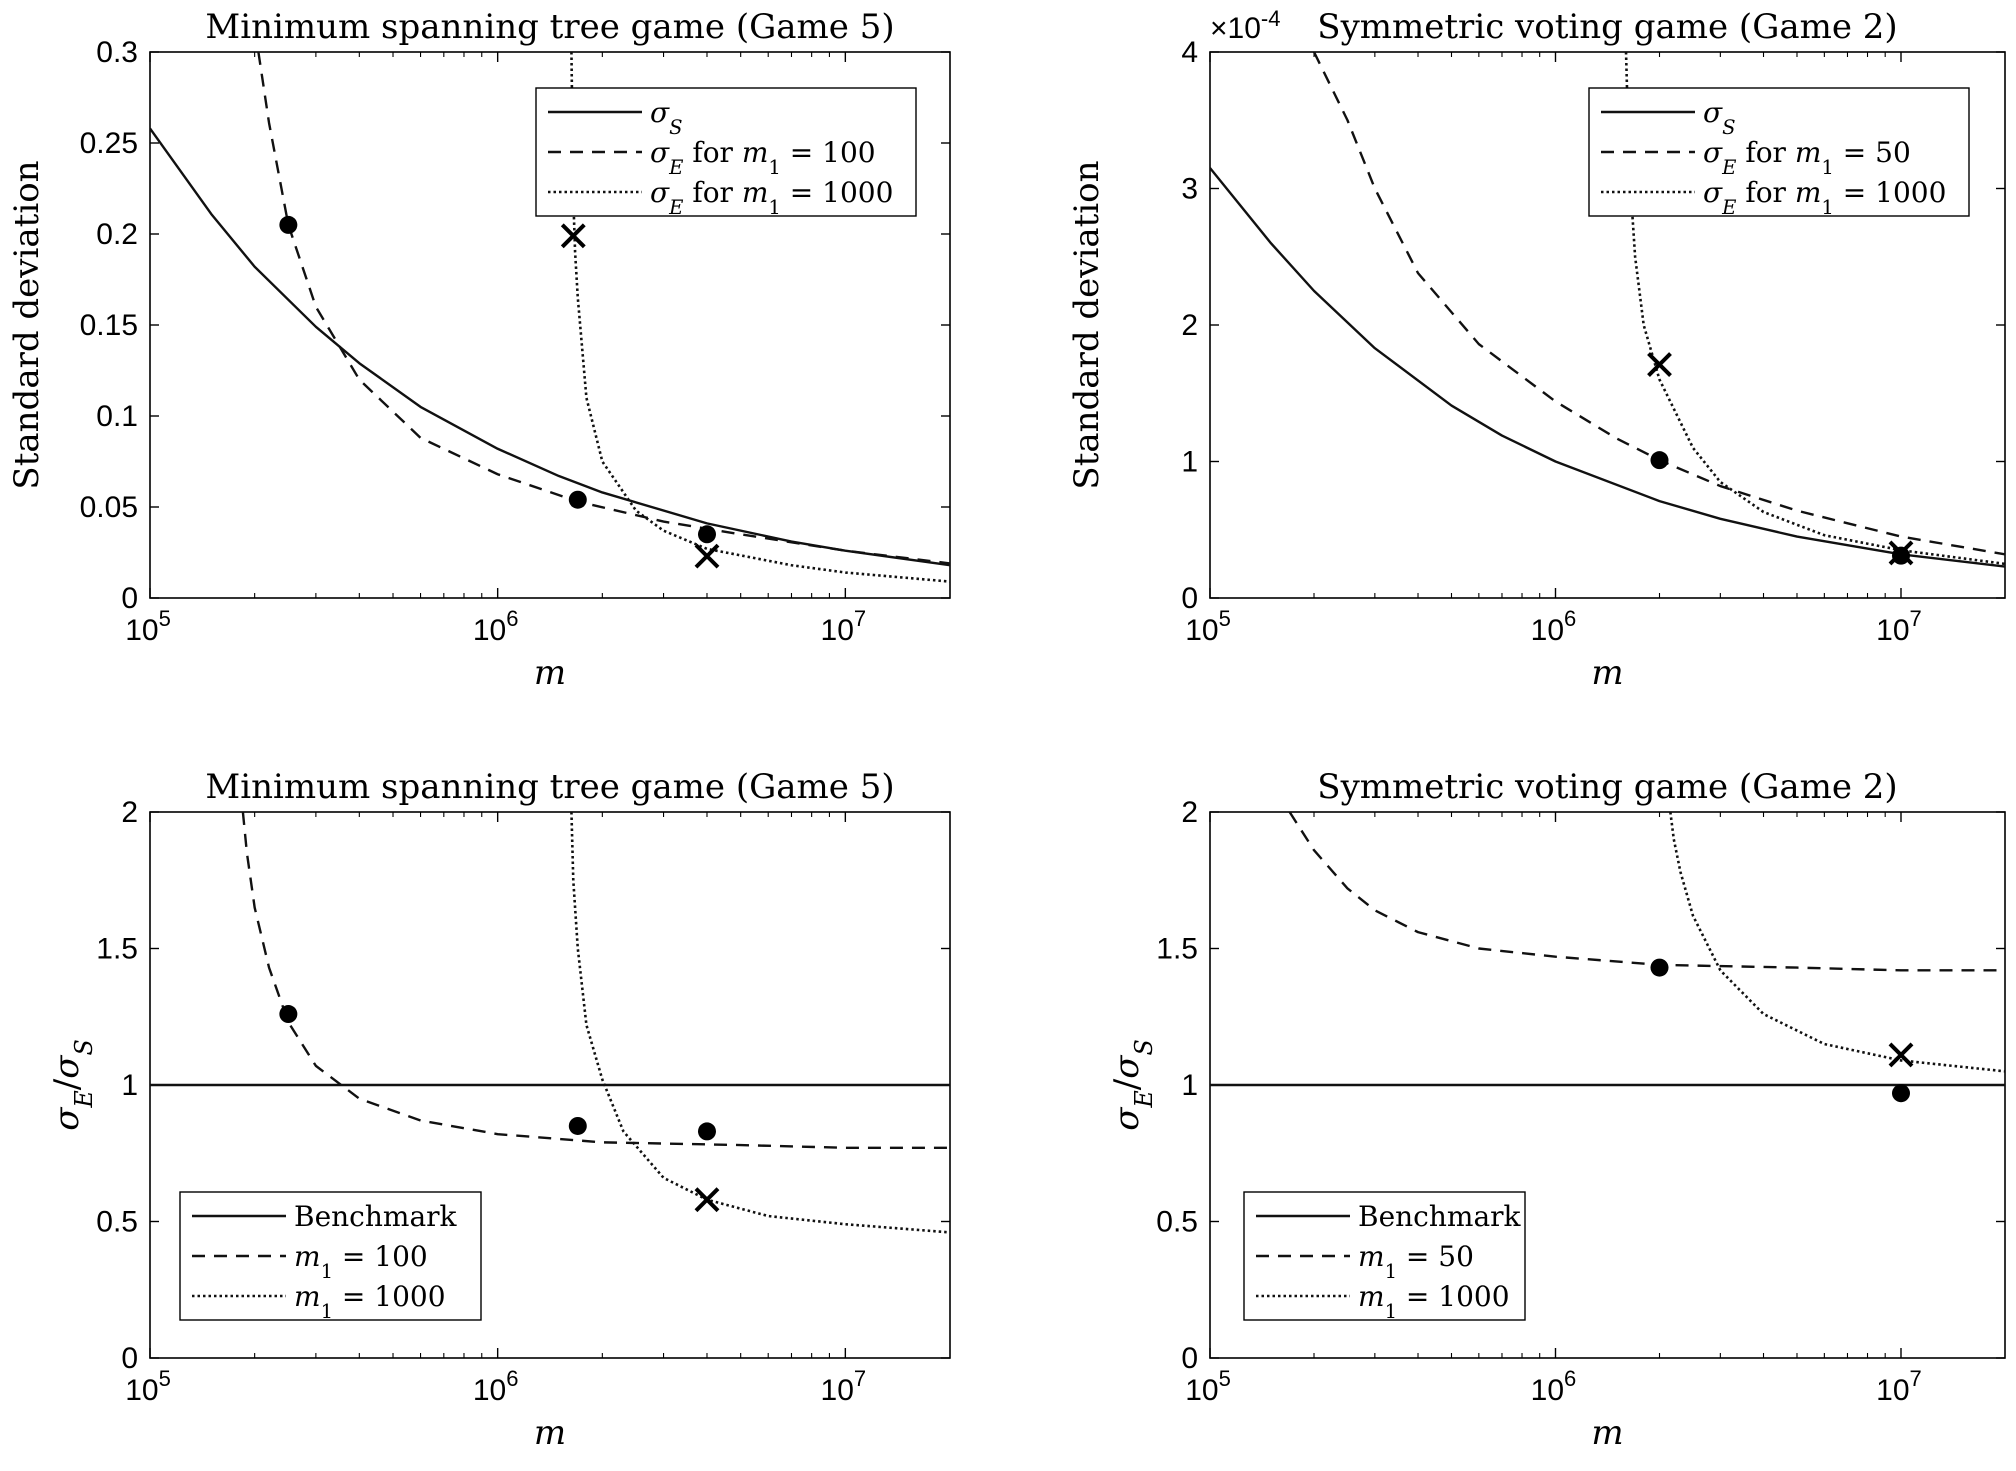 The image size is (2016, 1471). Describe the element at coordinates (109, 325) in the screenshot. I see `y-tick-label: 0.15` at that location.